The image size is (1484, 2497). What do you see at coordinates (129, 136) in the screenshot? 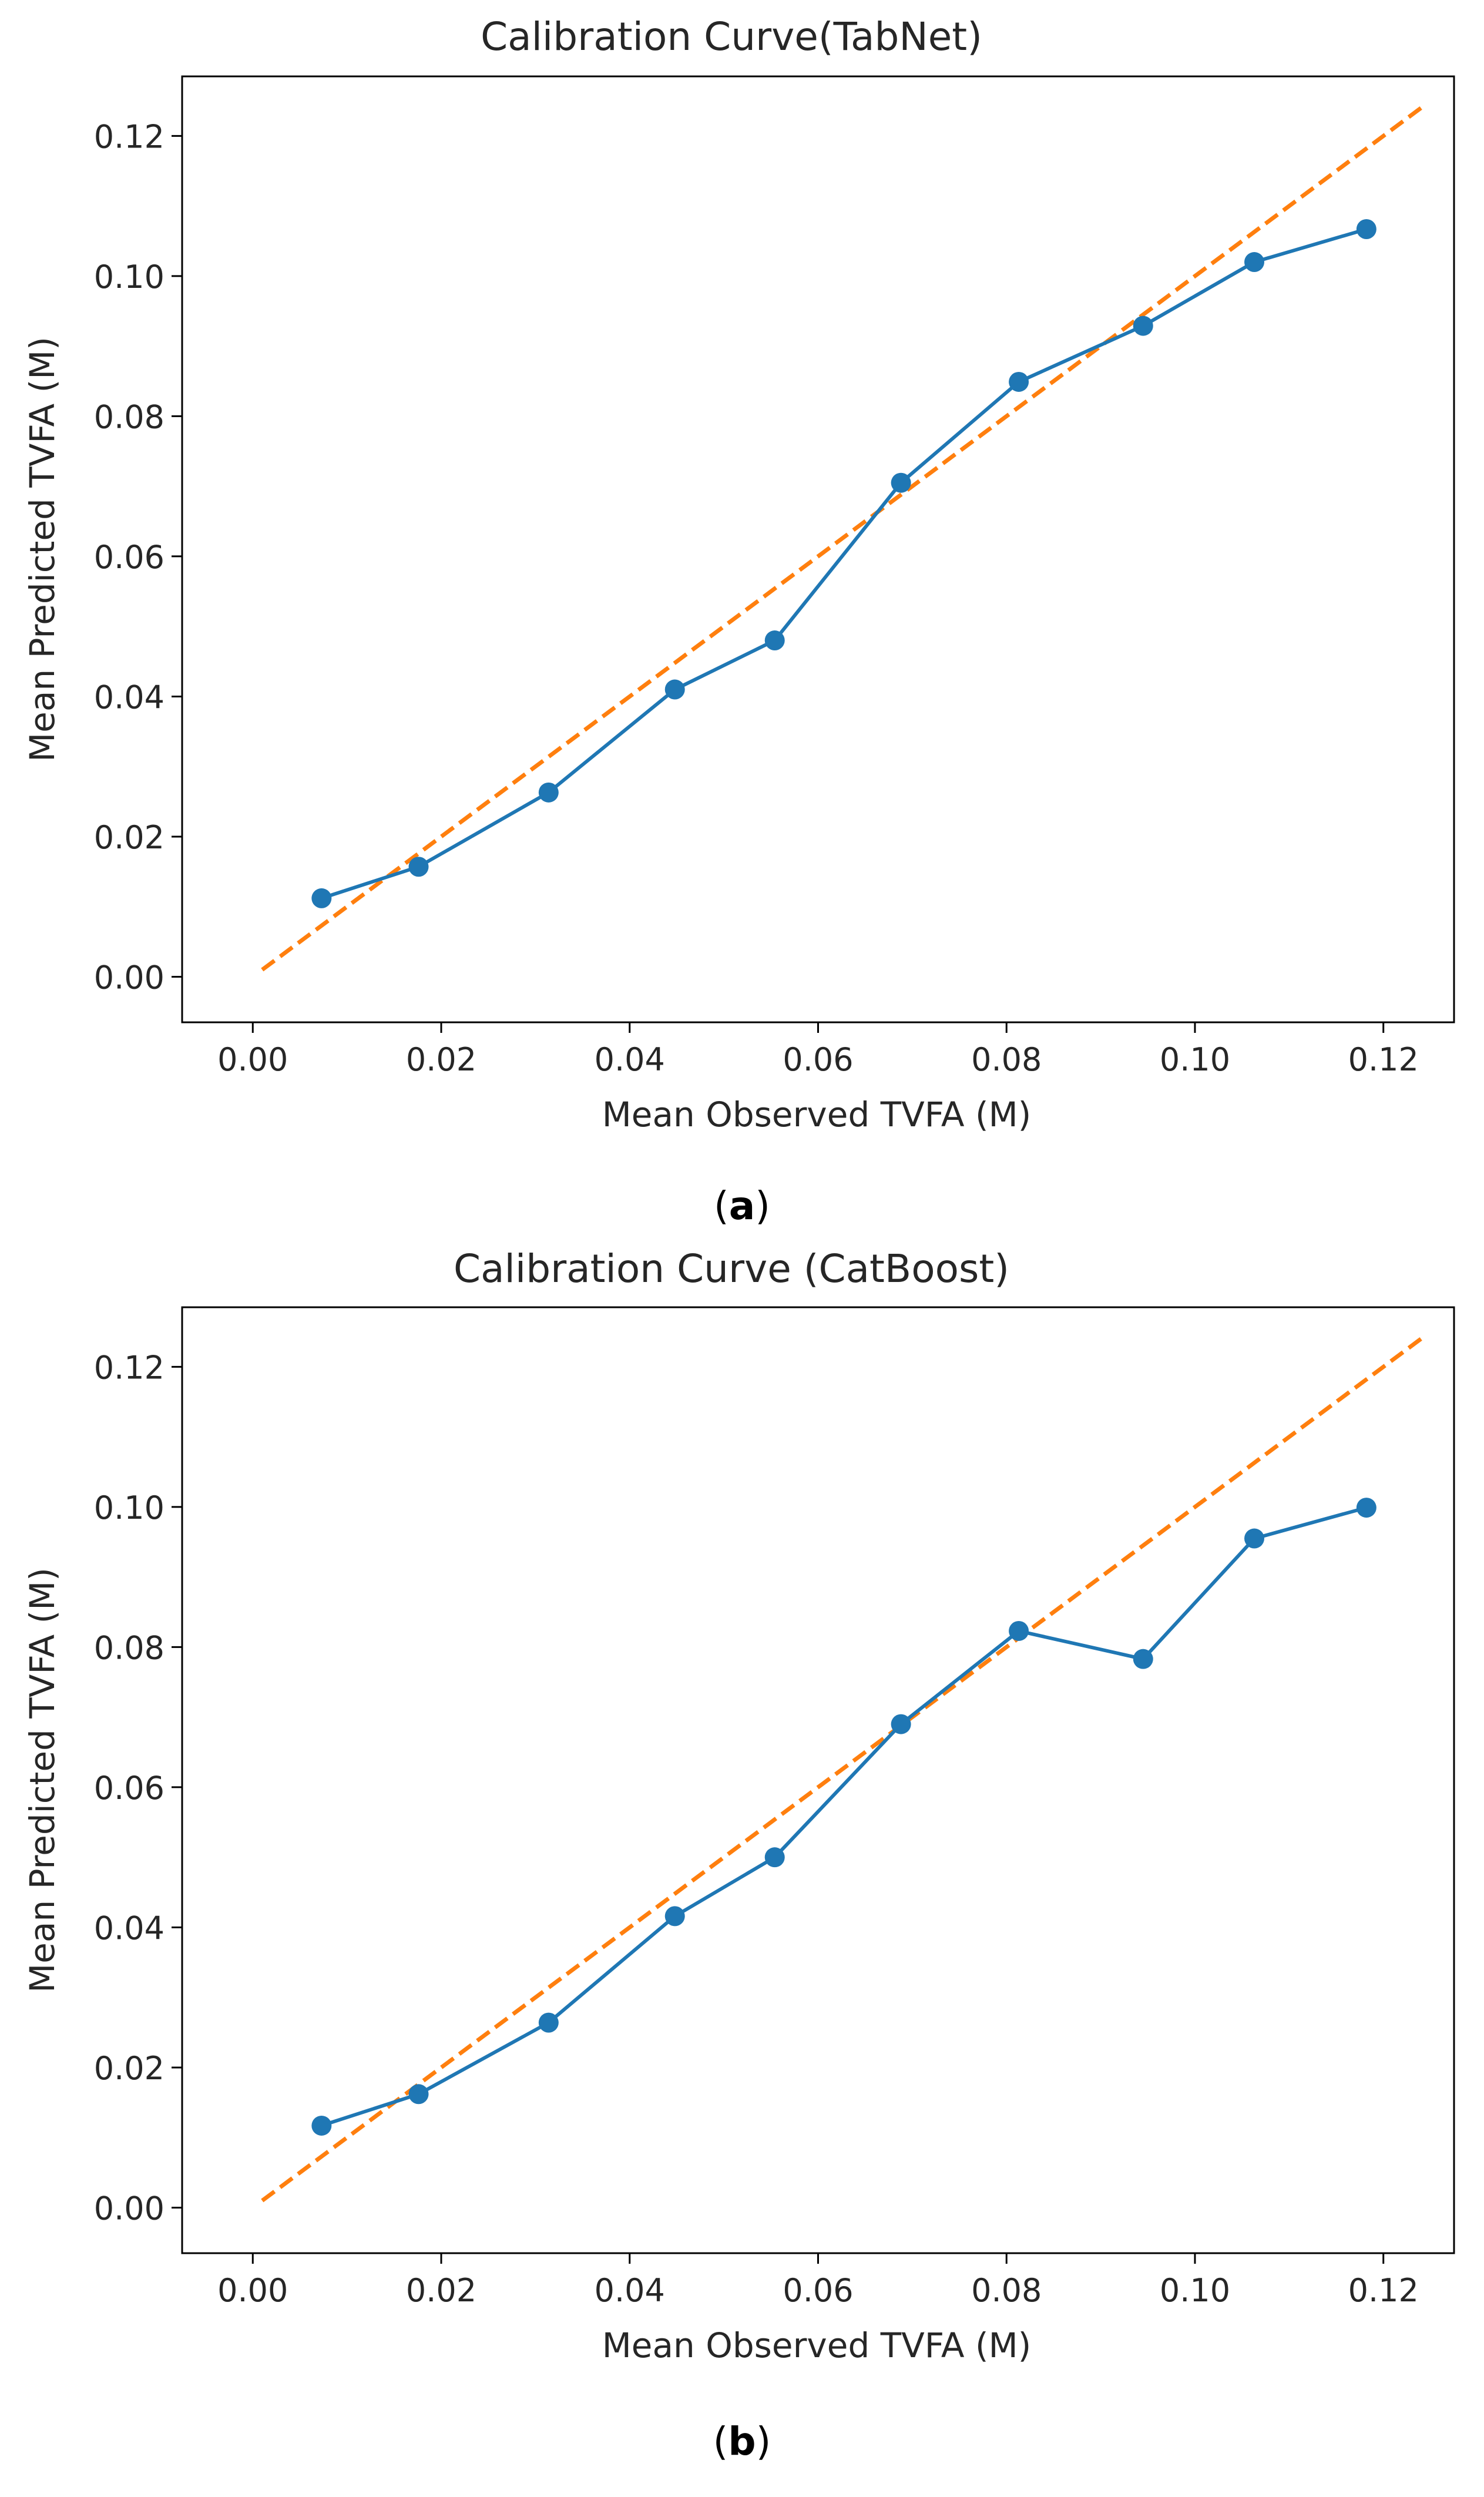
I see `y-tick-label-a: 0.12` at bounding box center [129, 136].